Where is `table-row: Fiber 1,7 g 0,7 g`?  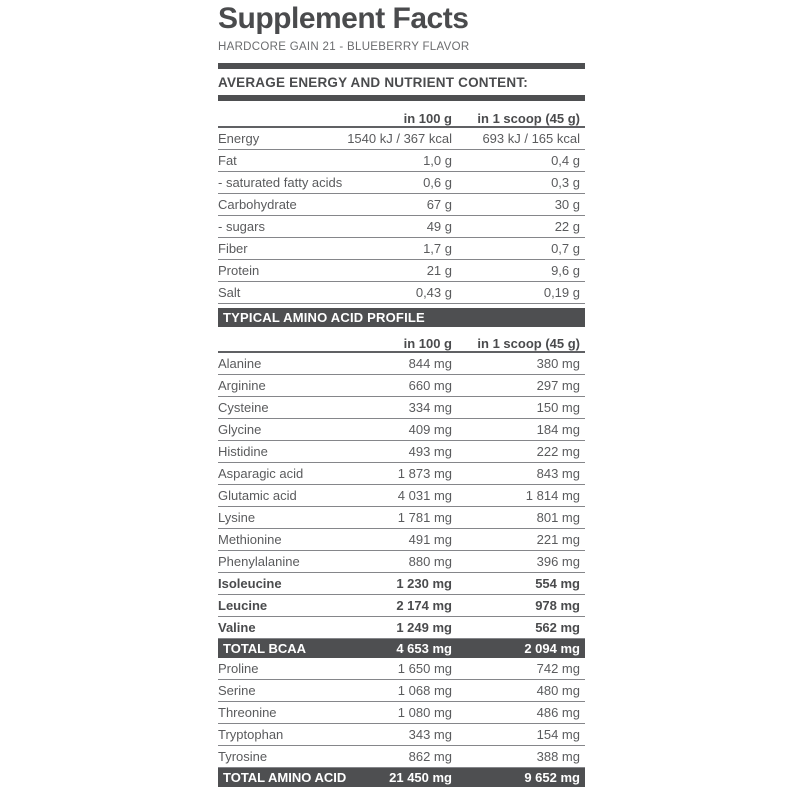
table-row: Fiber 1,7 g 0,7 g is located at coordinates (401, 249).